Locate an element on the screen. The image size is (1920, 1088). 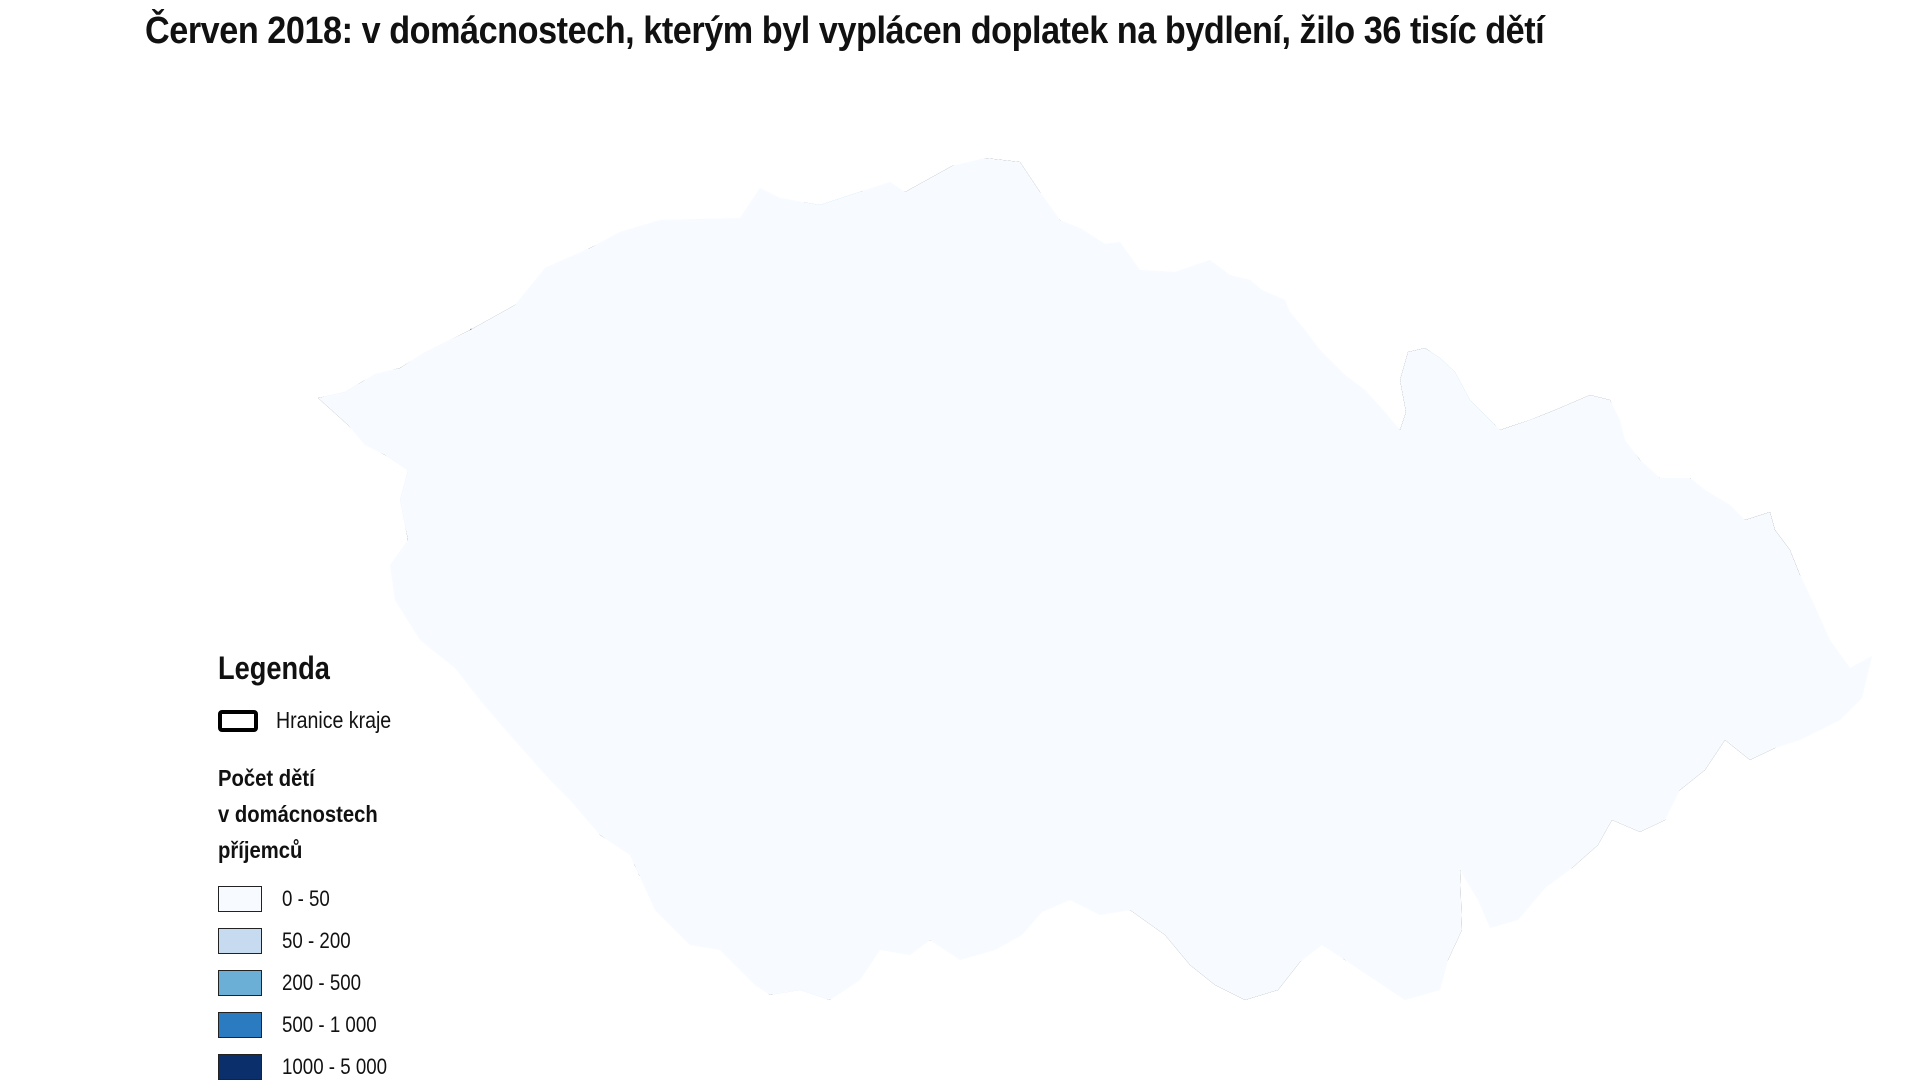
region-border-swatch is located at coordinates (238, 720).